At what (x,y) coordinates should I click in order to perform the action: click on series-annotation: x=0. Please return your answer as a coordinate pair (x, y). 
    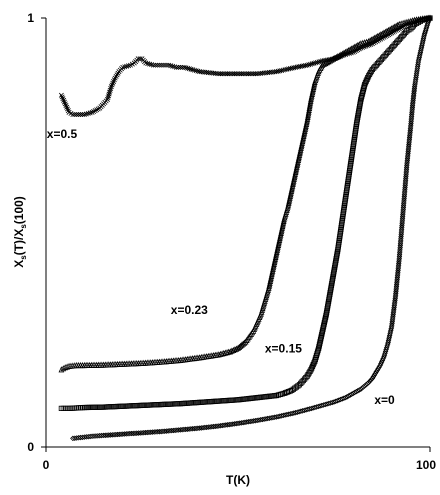
    Looking at the image, I should click on (384, 400).